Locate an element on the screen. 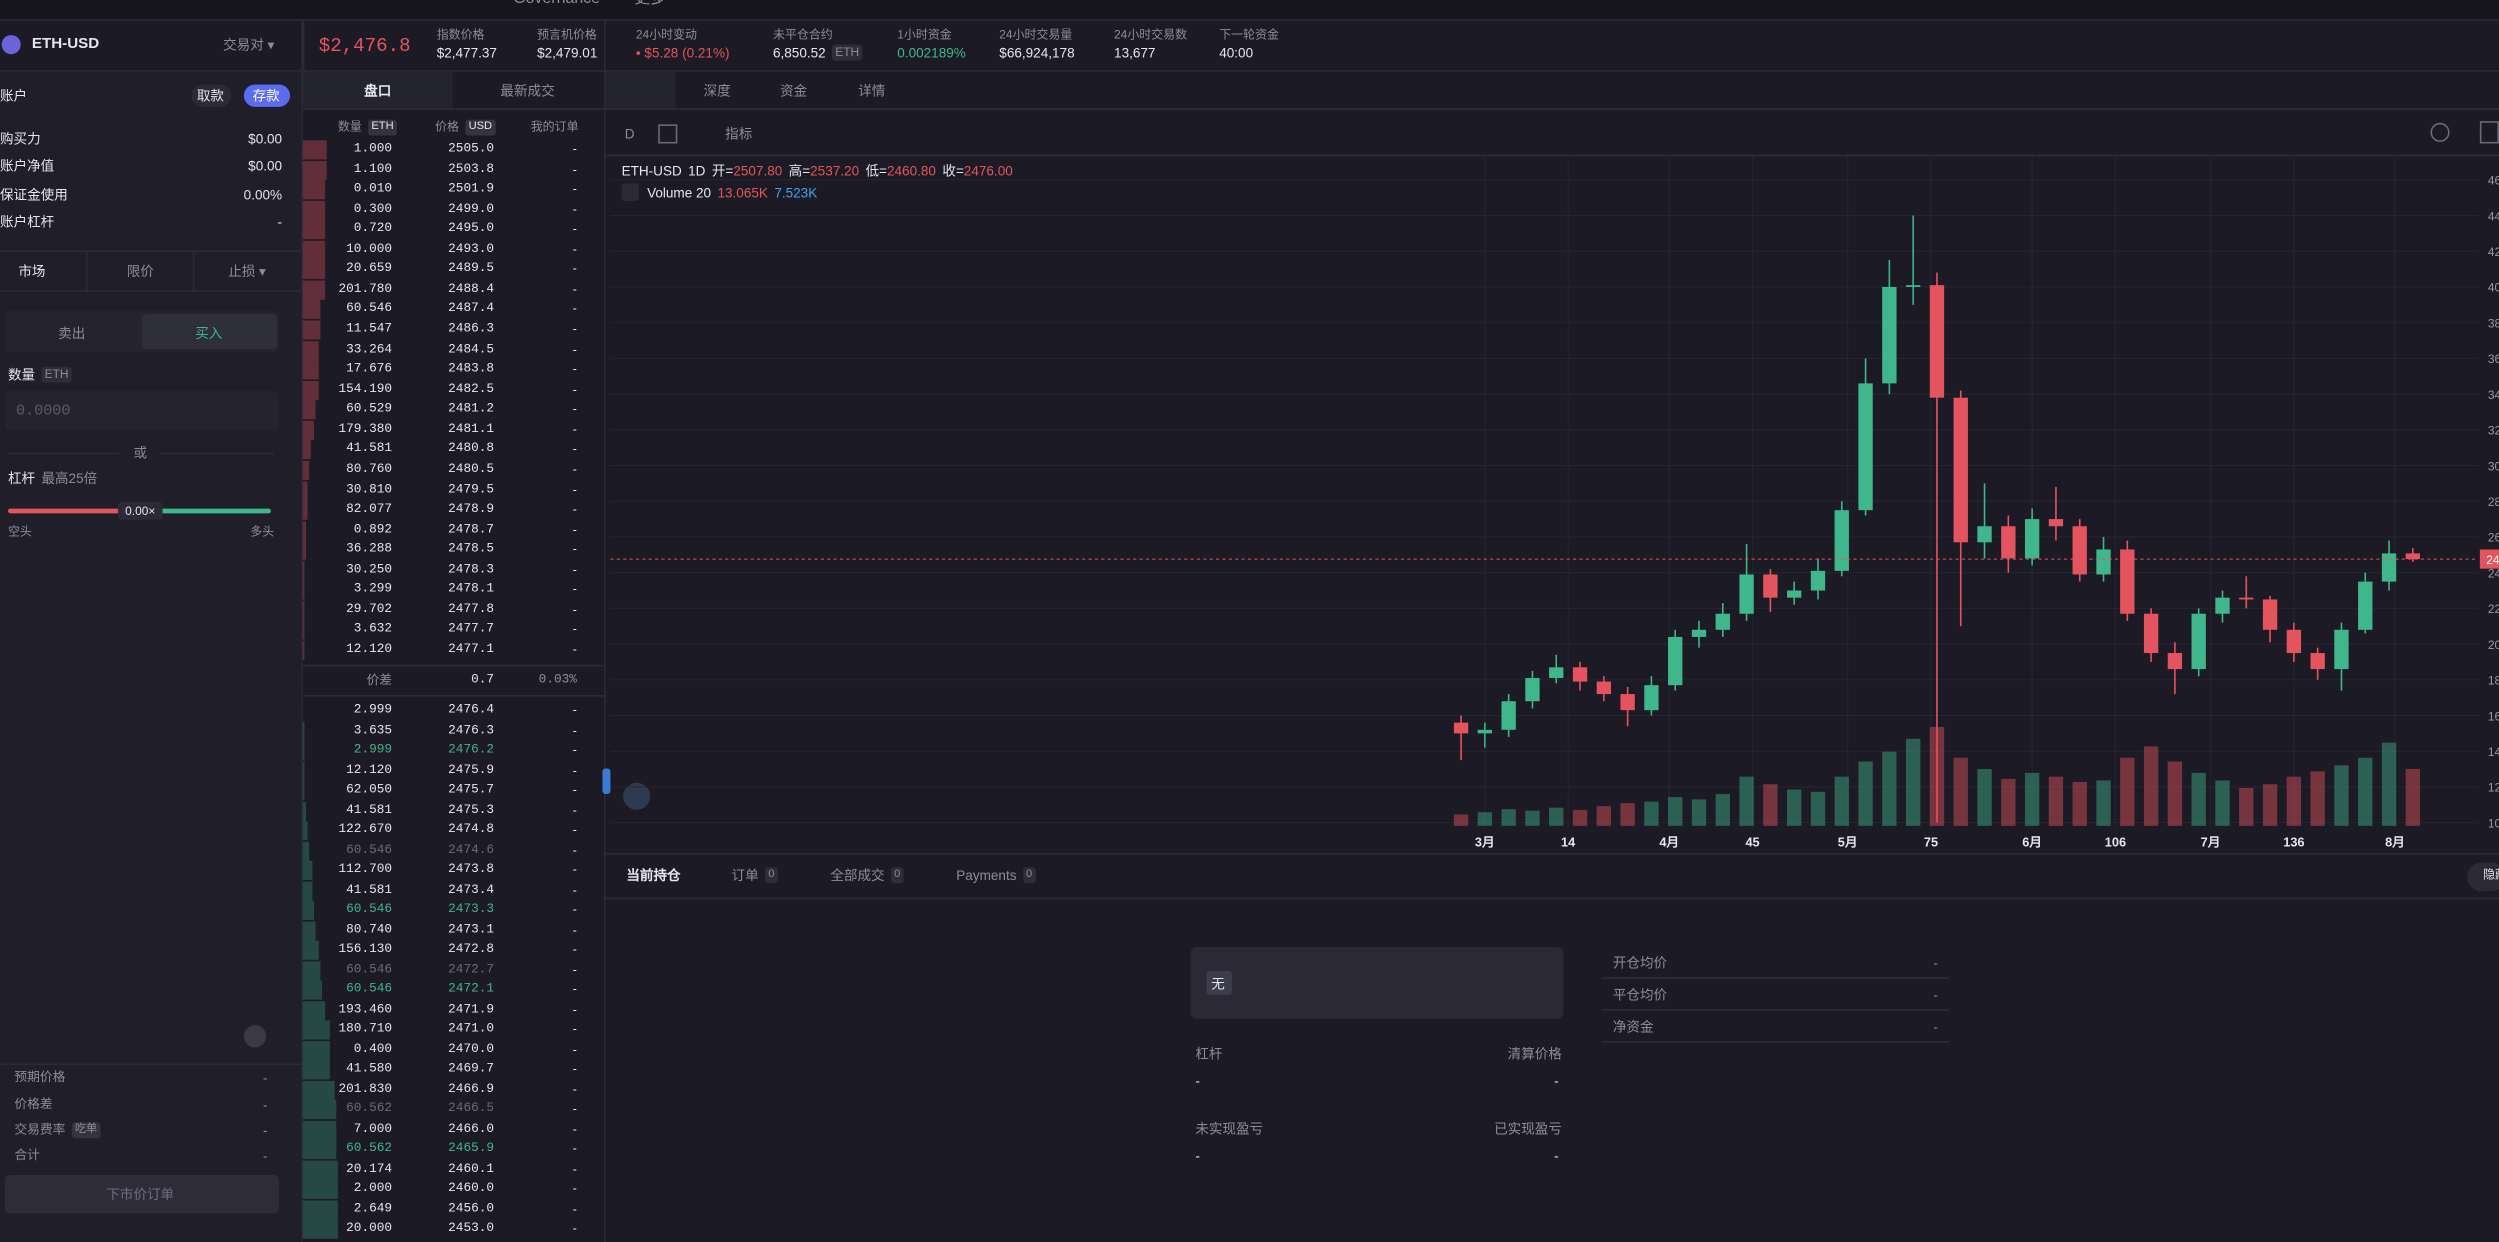 This screenshot has height=1242, width=2499. hide: 隐藏 is located at coordinates (2491, 874).